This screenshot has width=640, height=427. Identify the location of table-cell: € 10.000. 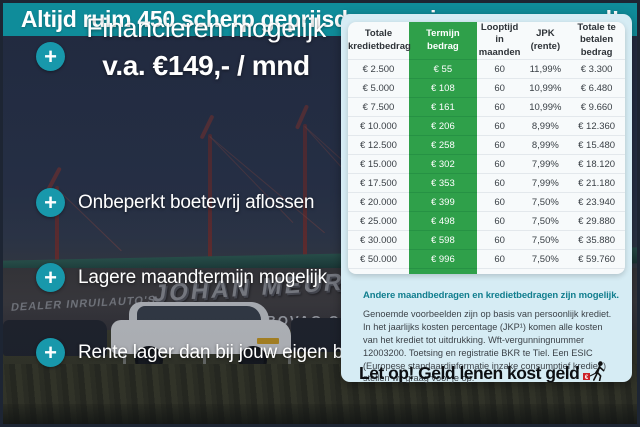
(378, 126).